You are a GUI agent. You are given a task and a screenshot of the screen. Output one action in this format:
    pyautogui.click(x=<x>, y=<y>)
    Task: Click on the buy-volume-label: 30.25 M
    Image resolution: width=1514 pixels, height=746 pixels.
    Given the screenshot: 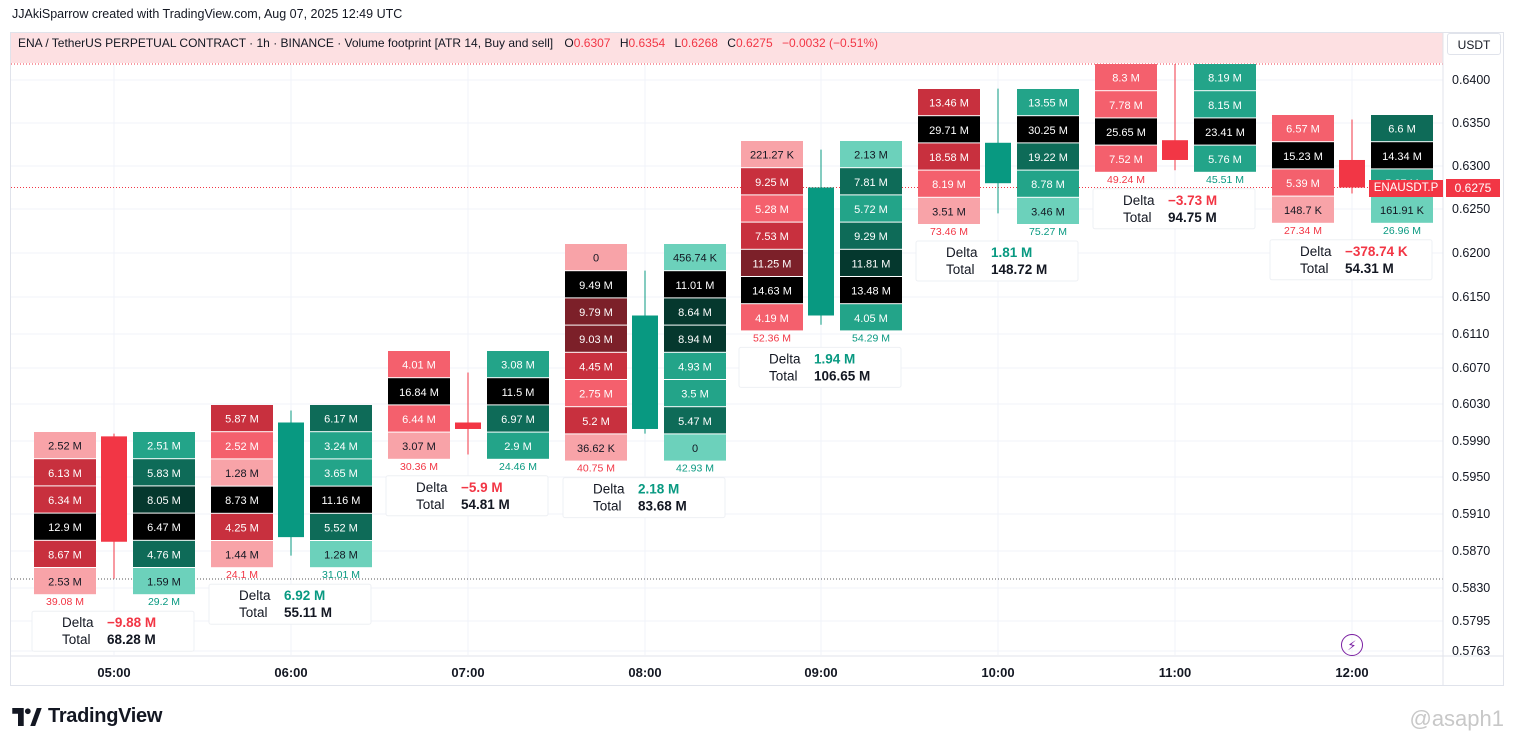 What is the action you would take?
    pyautogui.click(x=1048, y=131)
    